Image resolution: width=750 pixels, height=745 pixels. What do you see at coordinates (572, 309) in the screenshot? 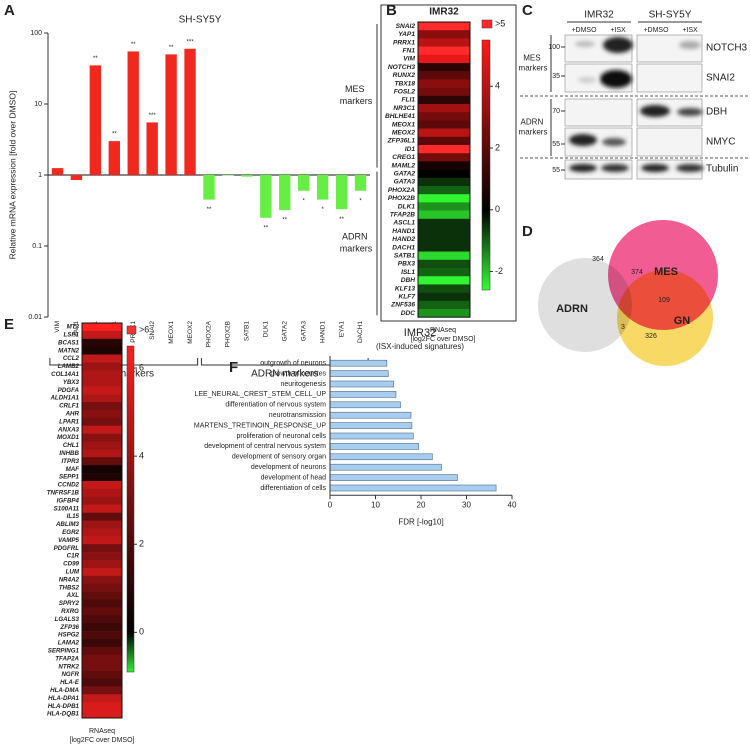
I see `set-label: ADRN` at bounding box center [572, 309].